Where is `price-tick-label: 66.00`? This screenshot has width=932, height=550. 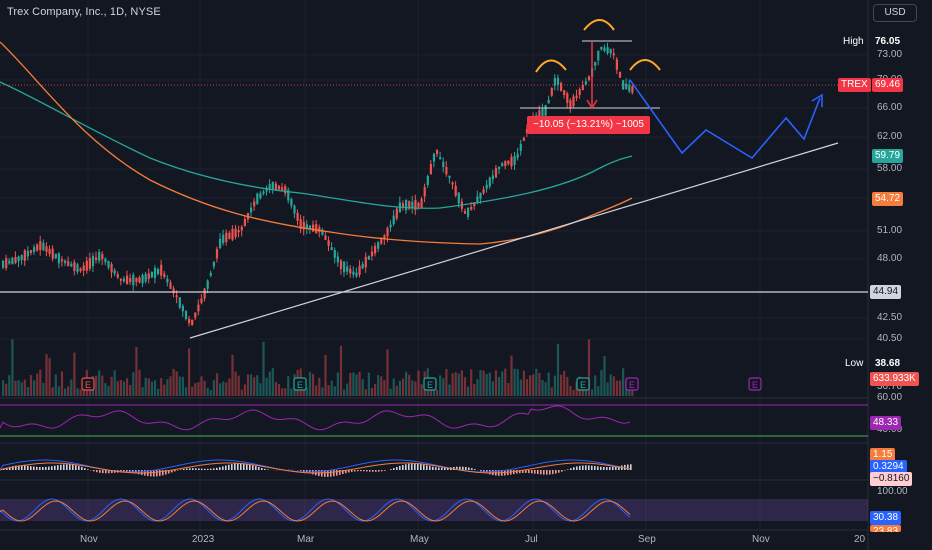 price-tick-label: 66.00 is located at coordinates (890, 107).